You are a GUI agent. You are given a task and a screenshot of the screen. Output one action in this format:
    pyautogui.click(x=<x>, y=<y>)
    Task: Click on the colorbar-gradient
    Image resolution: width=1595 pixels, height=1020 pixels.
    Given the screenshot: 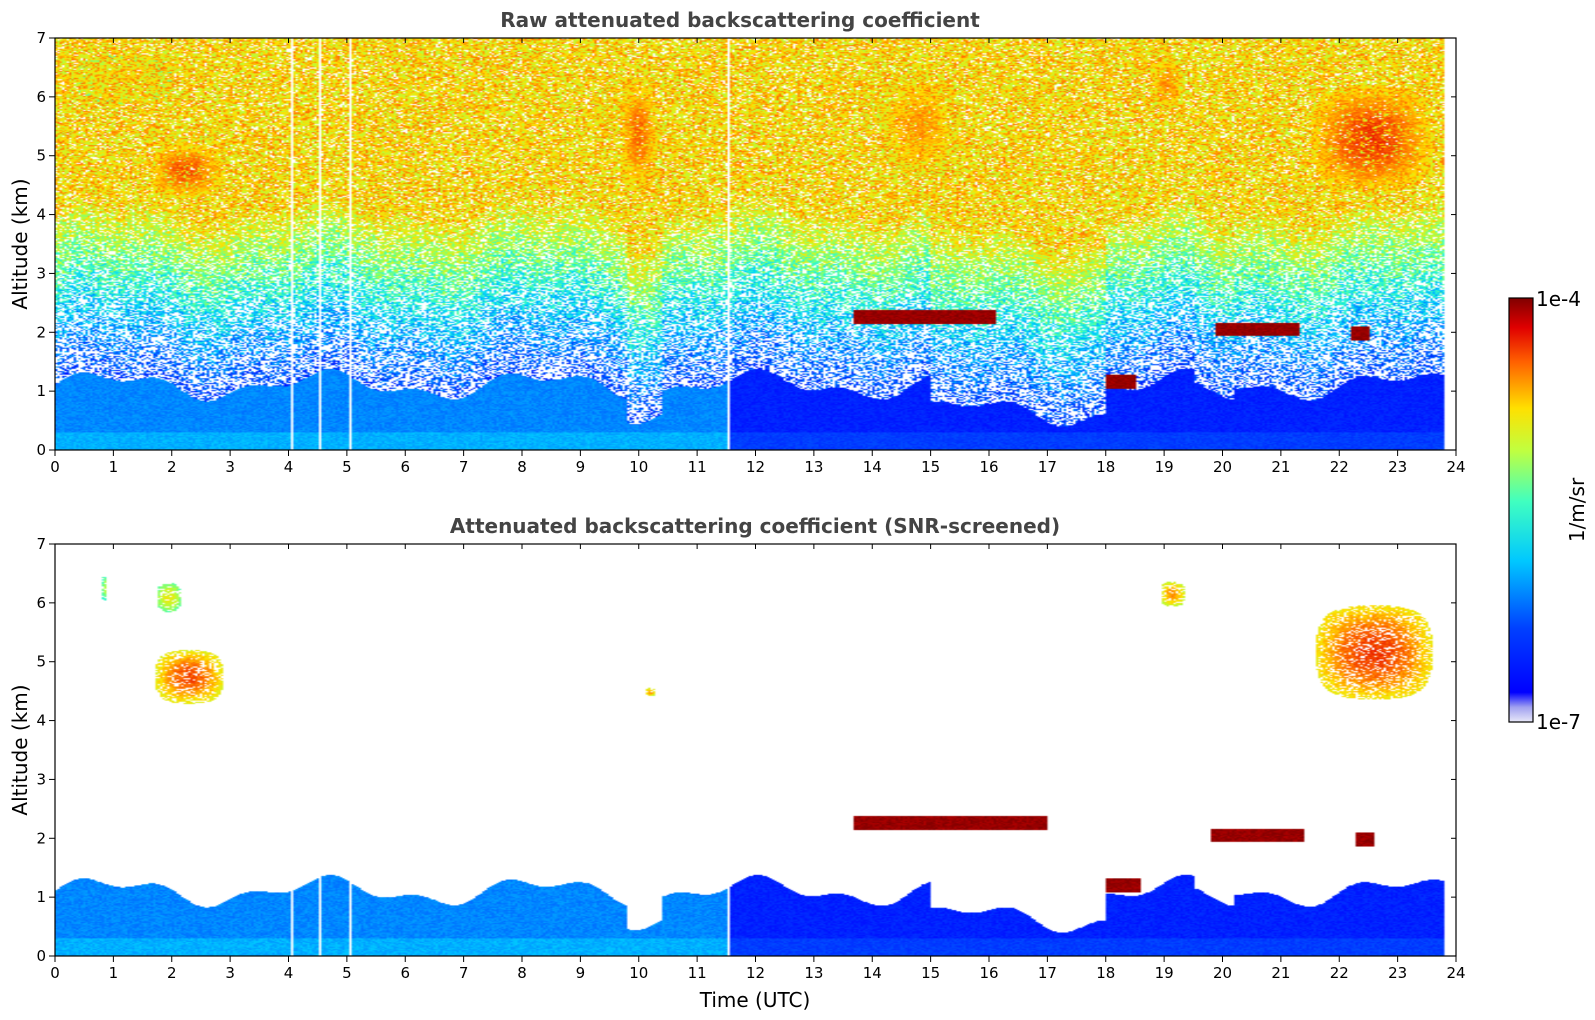 What is the action you would take?
    pyautogui.click(x=1521, y=510)
    